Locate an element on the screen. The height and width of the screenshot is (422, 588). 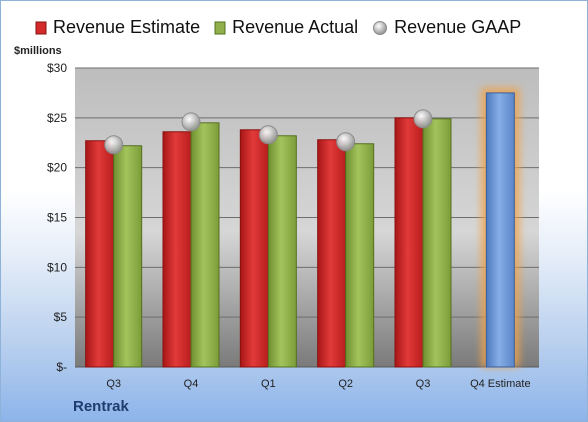
x-axis-ticks: Q3 Q4 Q1 Q2 Q3 Q4 Estimate is located at coordinates (318, 384).